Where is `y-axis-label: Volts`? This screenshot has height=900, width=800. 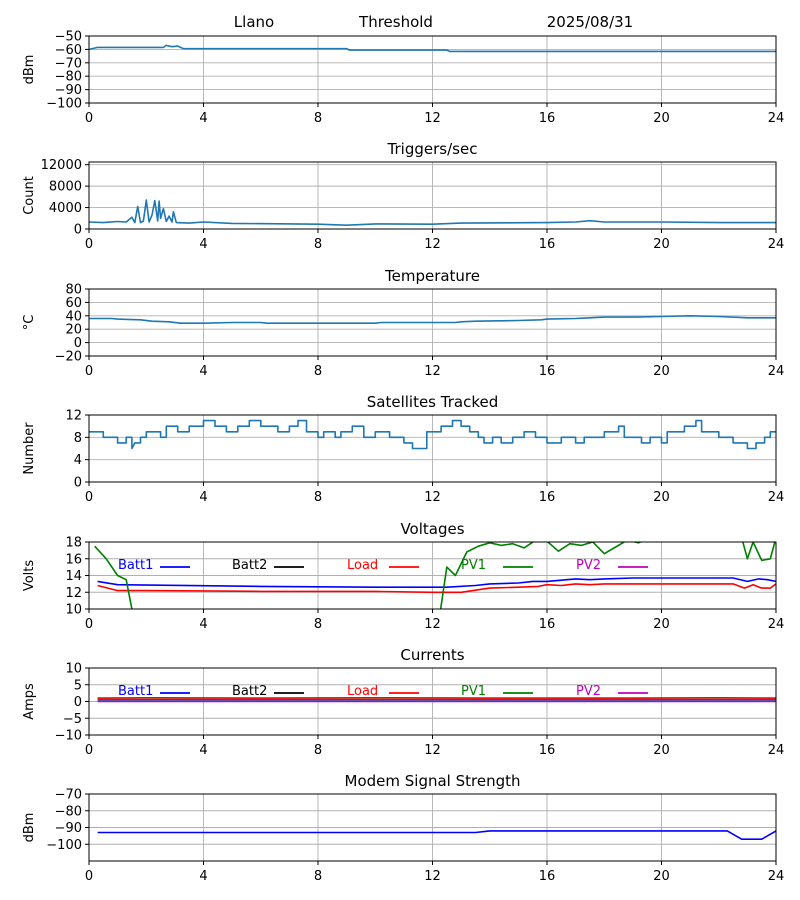
y-axis-label: Volts is located at coordinates (29, 576).